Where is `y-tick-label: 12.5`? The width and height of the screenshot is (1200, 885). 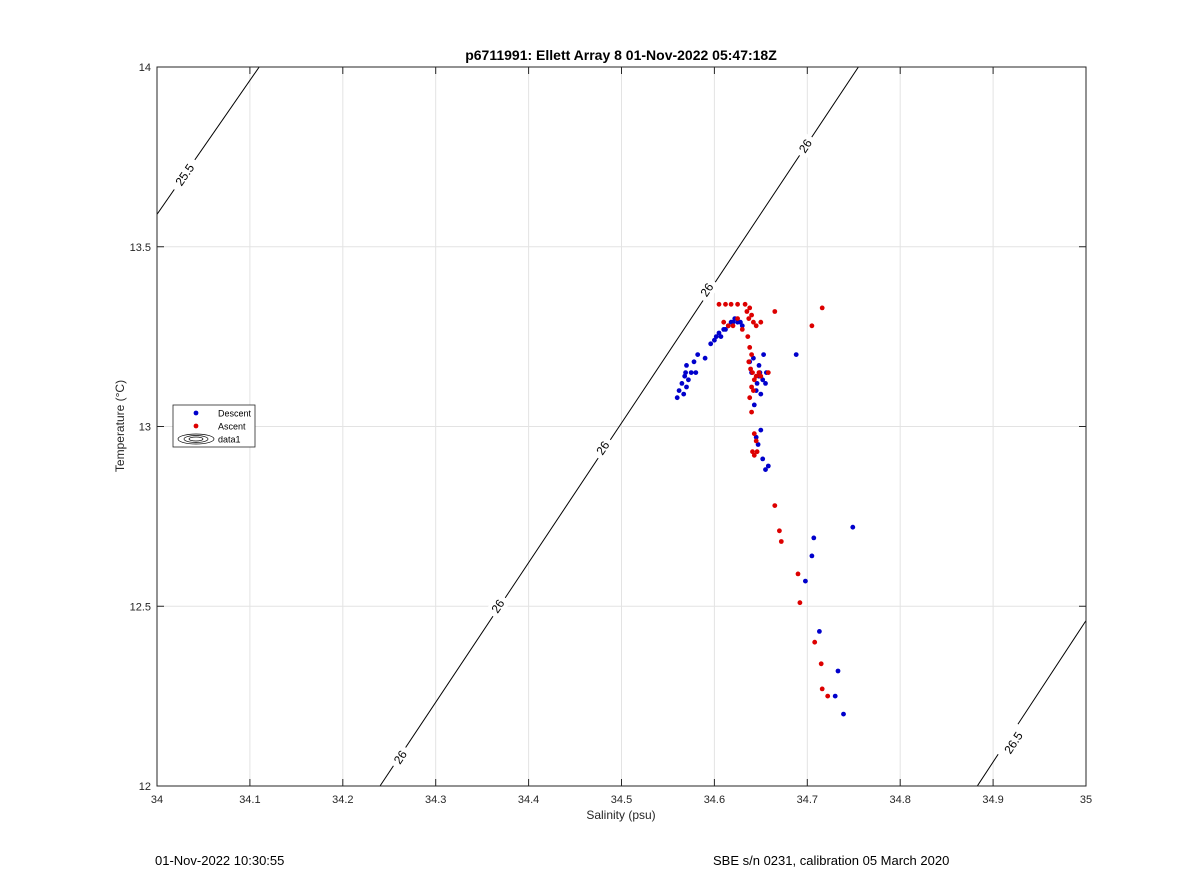
y-tick-label: 12.5 is located at coordinates (140, 607).